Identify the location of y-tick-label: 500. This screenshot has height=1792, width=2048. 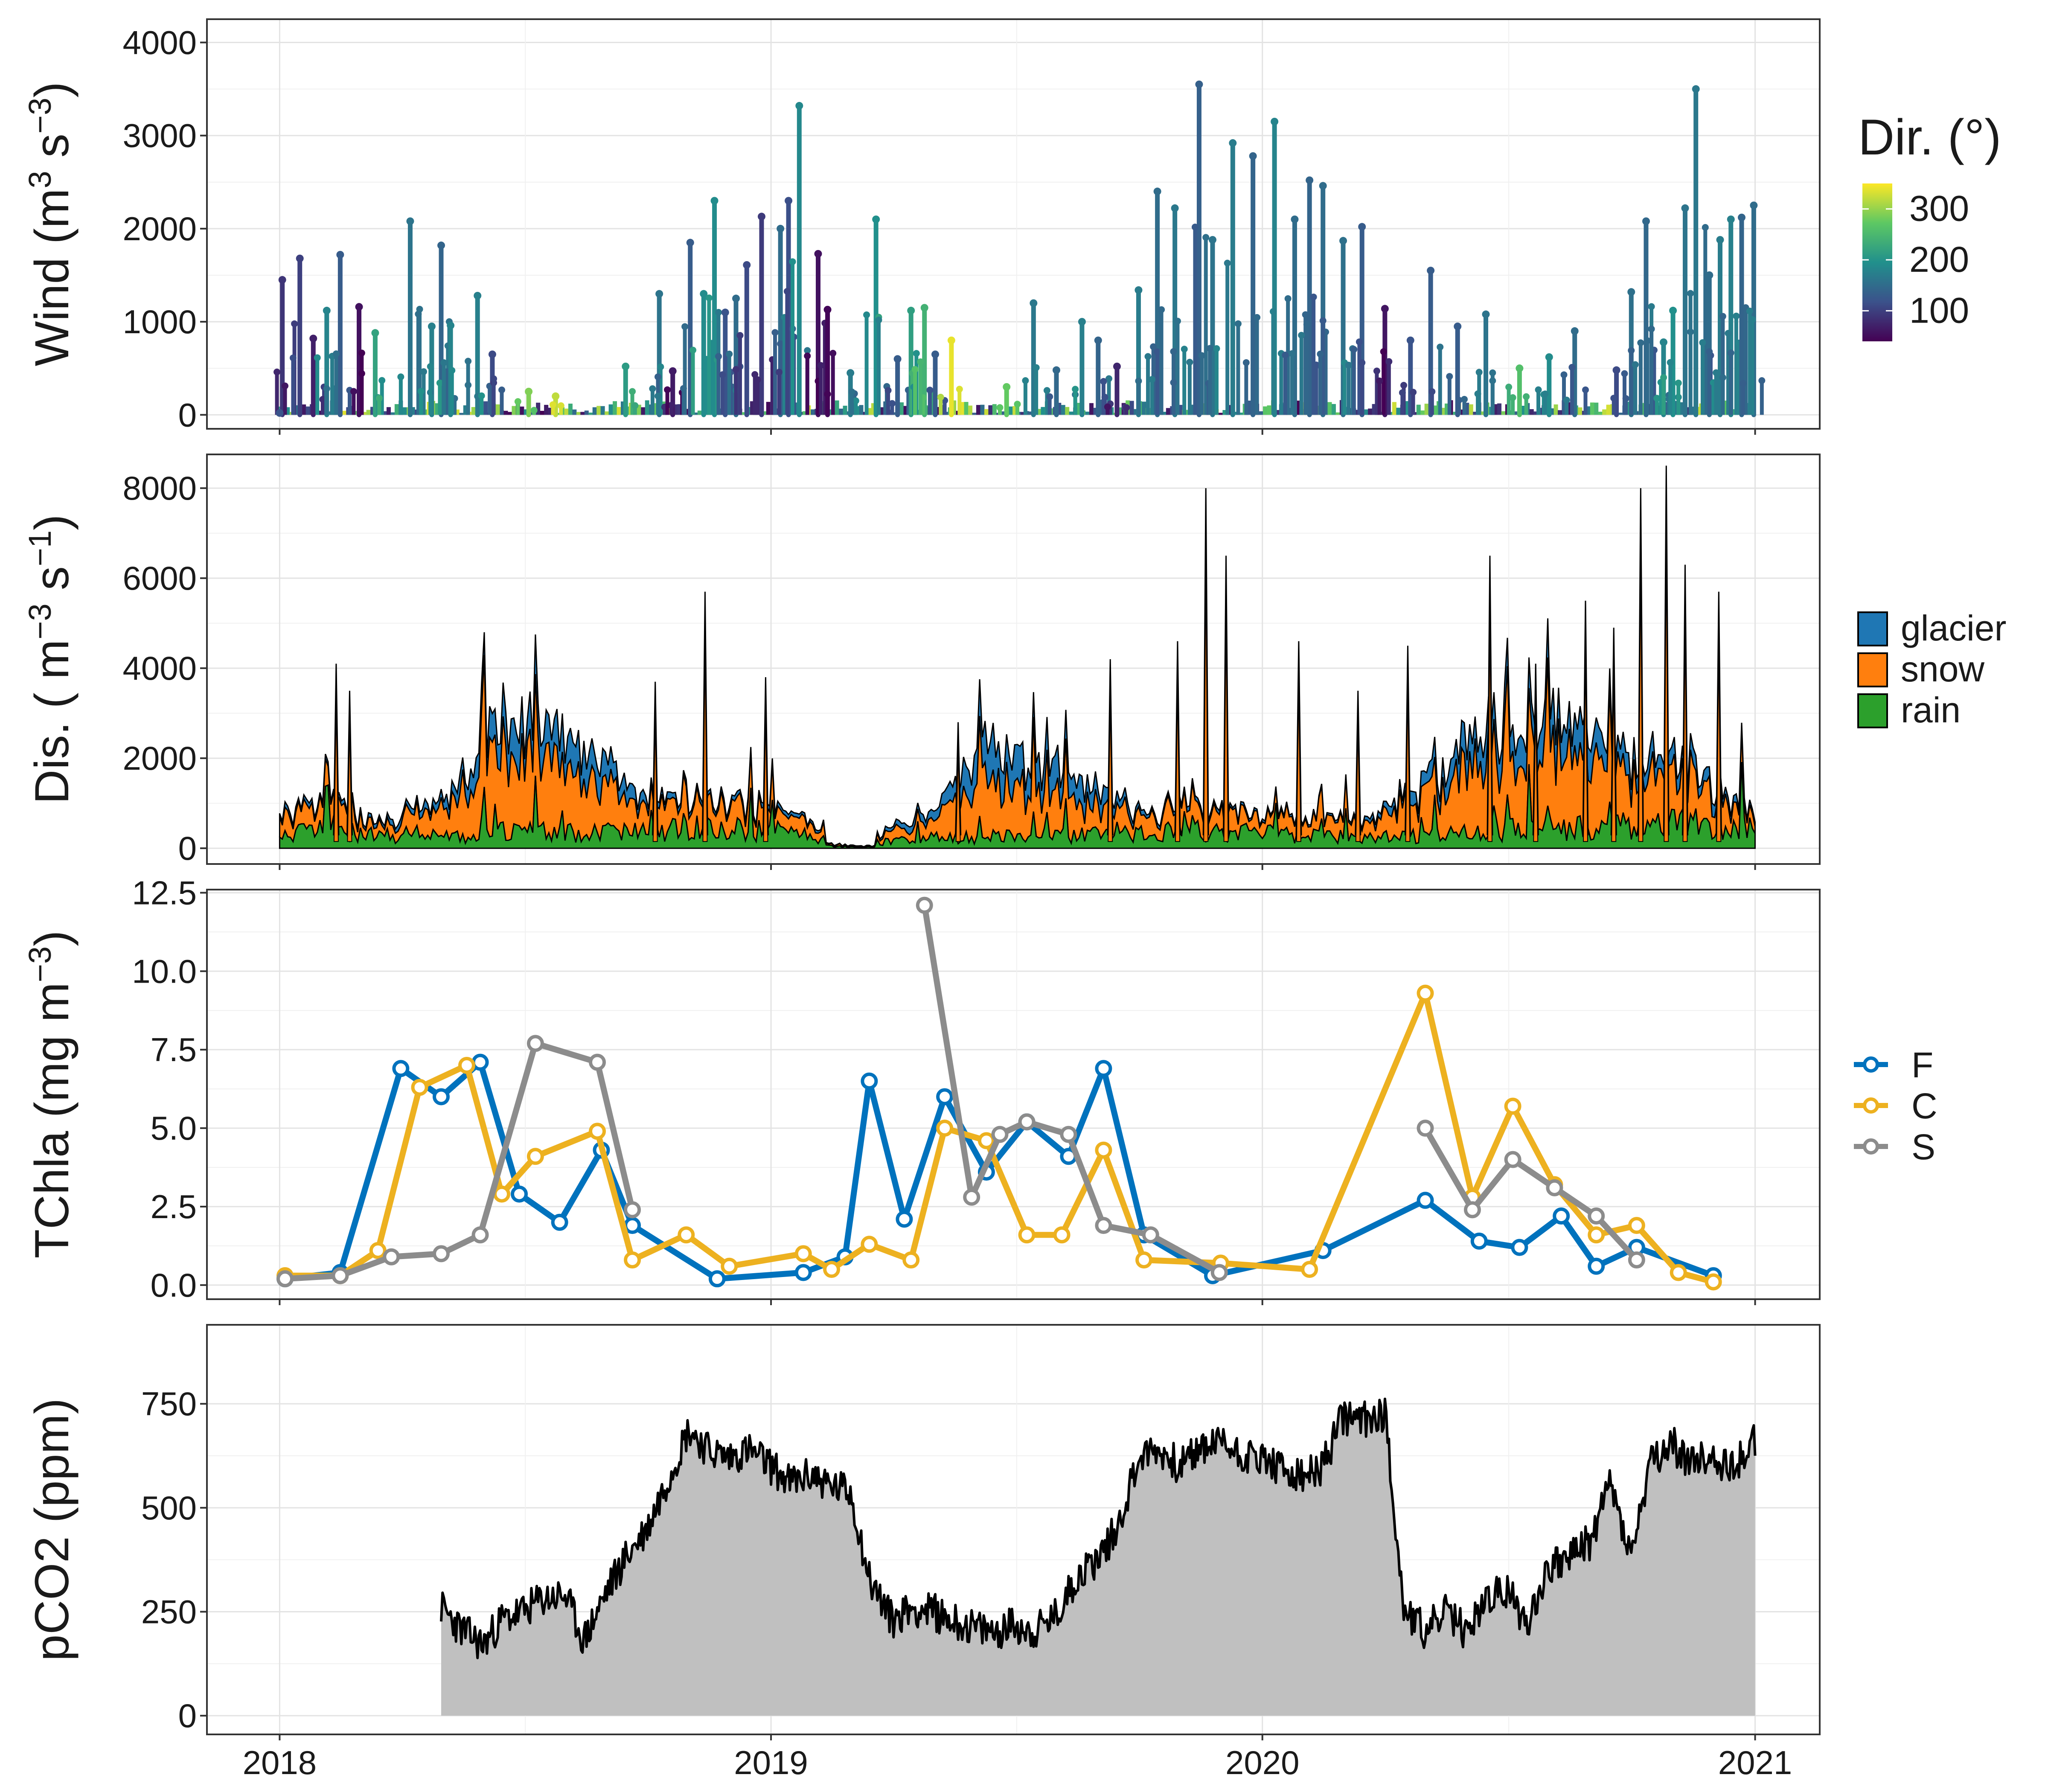
(169, 1508).